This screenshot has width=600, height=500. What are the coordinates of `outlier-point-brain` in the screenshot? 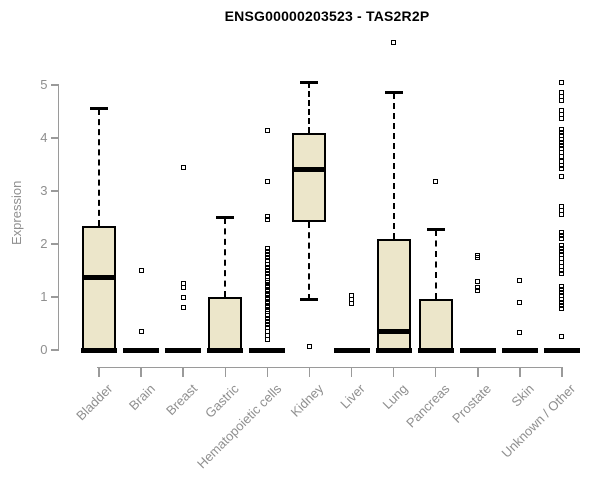 It's located at (141, 331).